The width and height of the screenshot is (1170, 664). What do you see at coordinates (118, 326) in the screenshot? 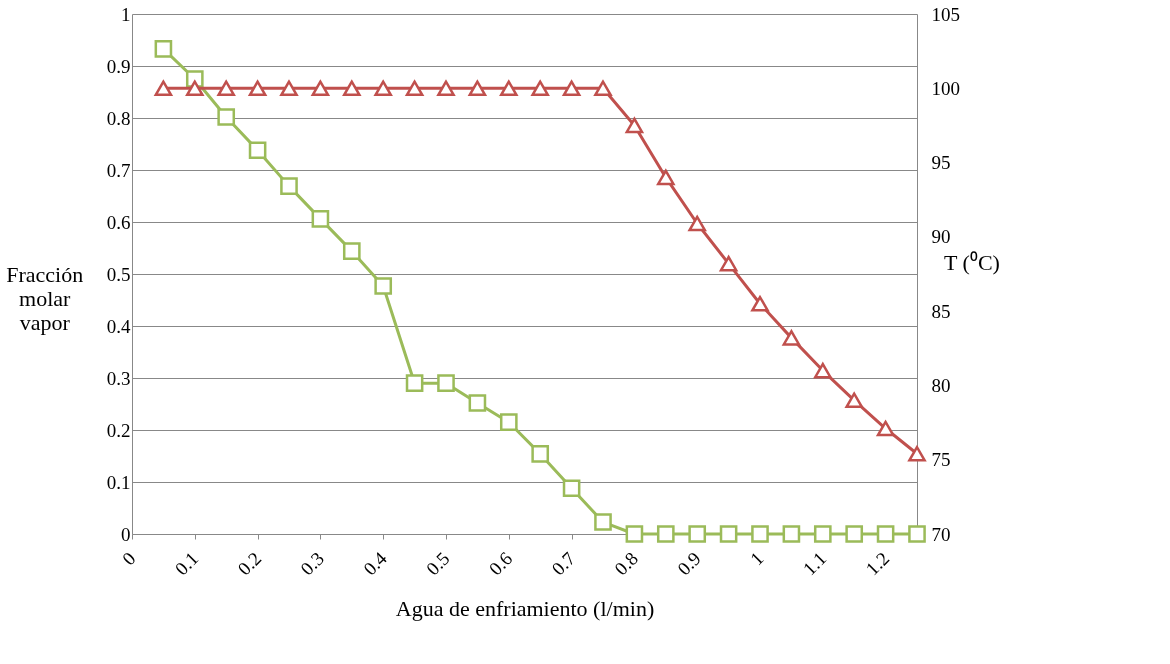
I see `y-tick-label: 0.4` at bounding box center [118, 326].